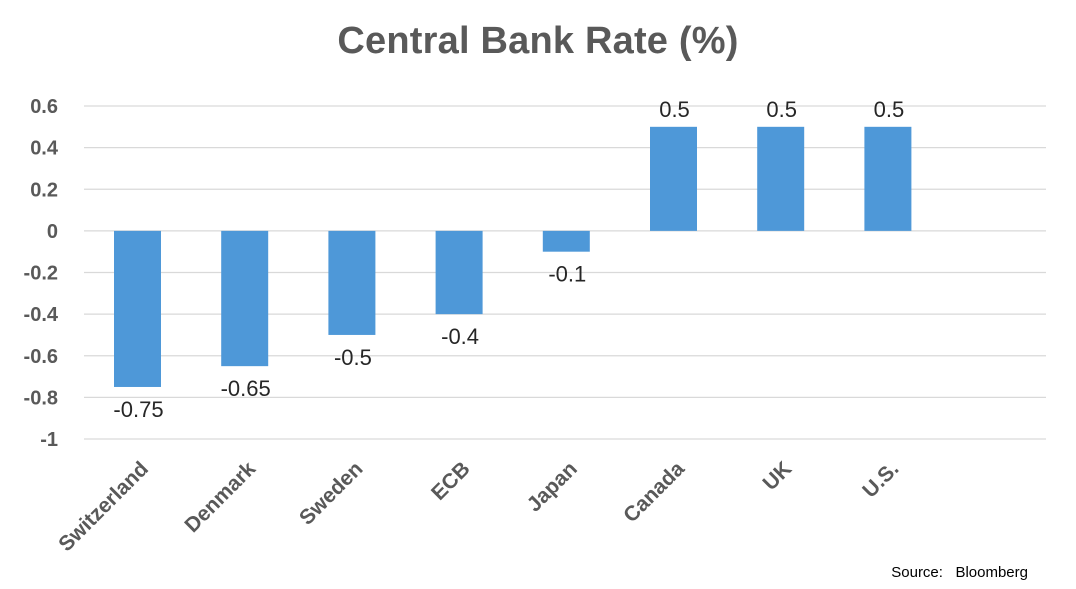  Describe the element at coordinates (44, 190) in the screenshot. I see `y-tick-label: 0.2` at that location.